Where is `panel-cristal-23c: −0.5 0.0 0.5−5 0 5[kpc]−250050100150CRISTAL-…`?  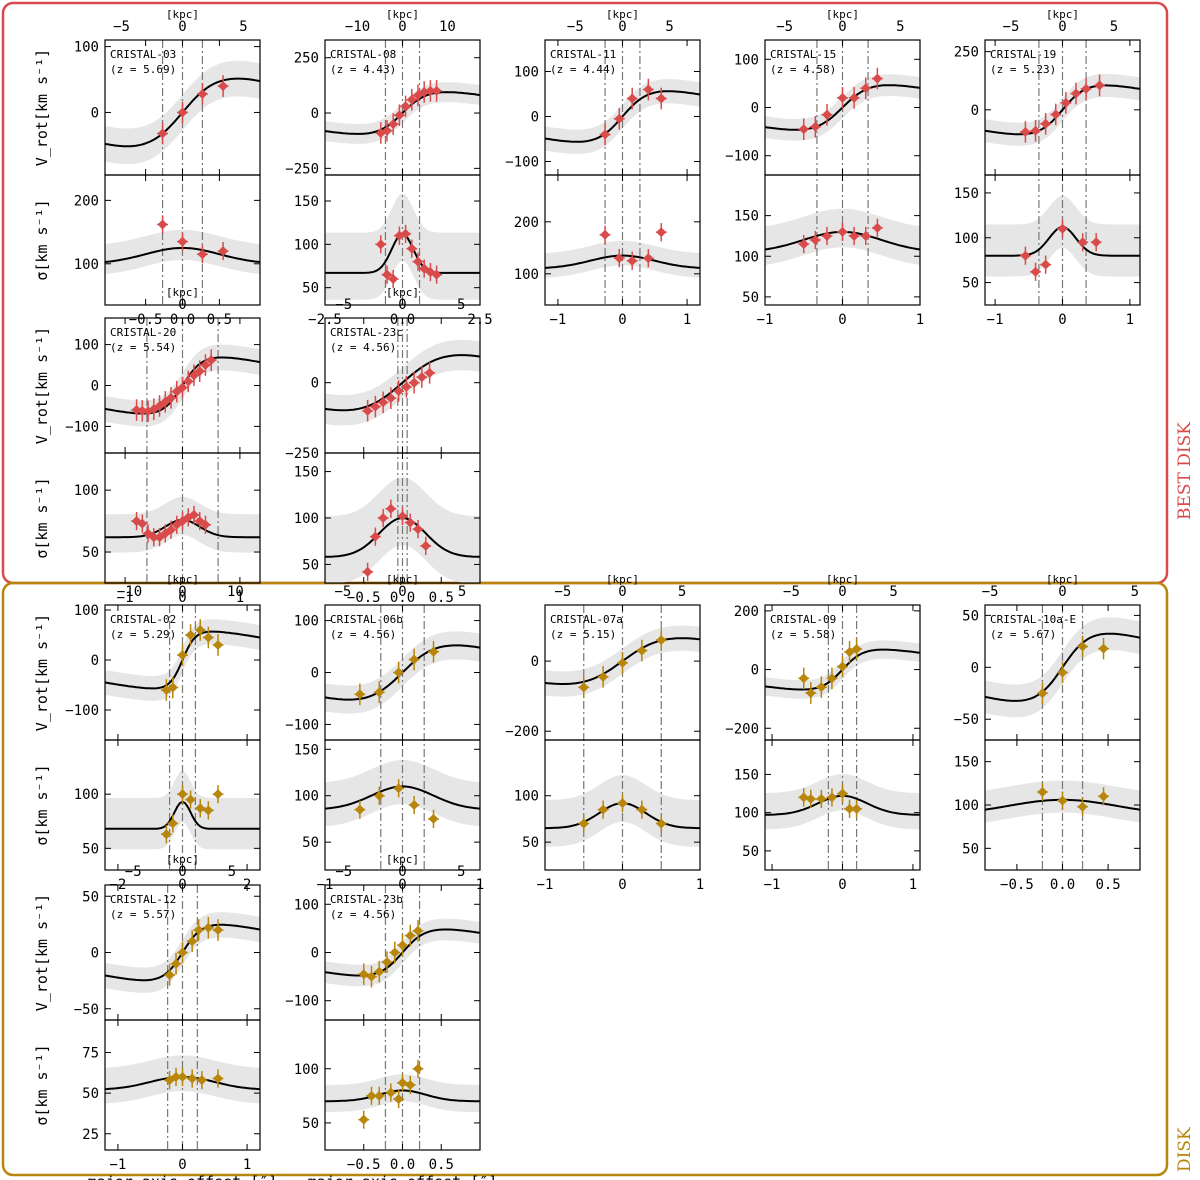 panel-cristal-23c: −0.5 0.0 0.5−5 0 5[kpc]−250050100150CRISTAL-… is located at coordinates (383, 446).